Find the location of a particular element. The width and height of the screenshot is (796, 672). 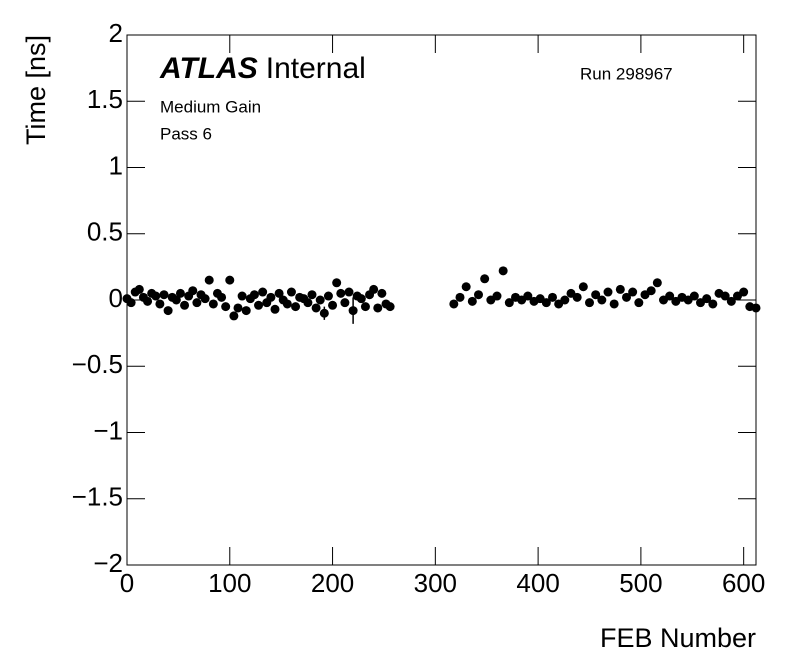

x-tick-label: 300 is located at coordinates (435, 583).